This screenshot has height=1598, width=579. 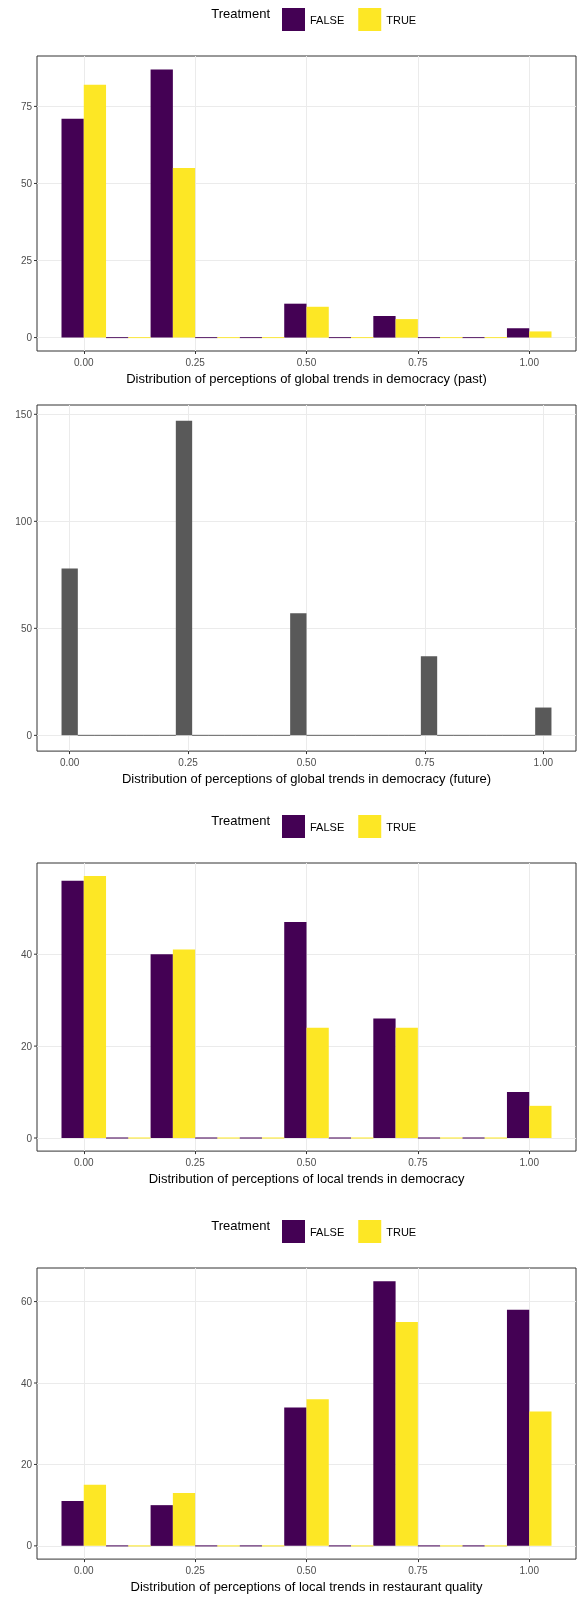 What do you see at coordinates (306, 1178) in the screenshot?
I see `x-axis-title: Distribution of perceptions of local trends in democracy` at bounding box center [306, 1178].